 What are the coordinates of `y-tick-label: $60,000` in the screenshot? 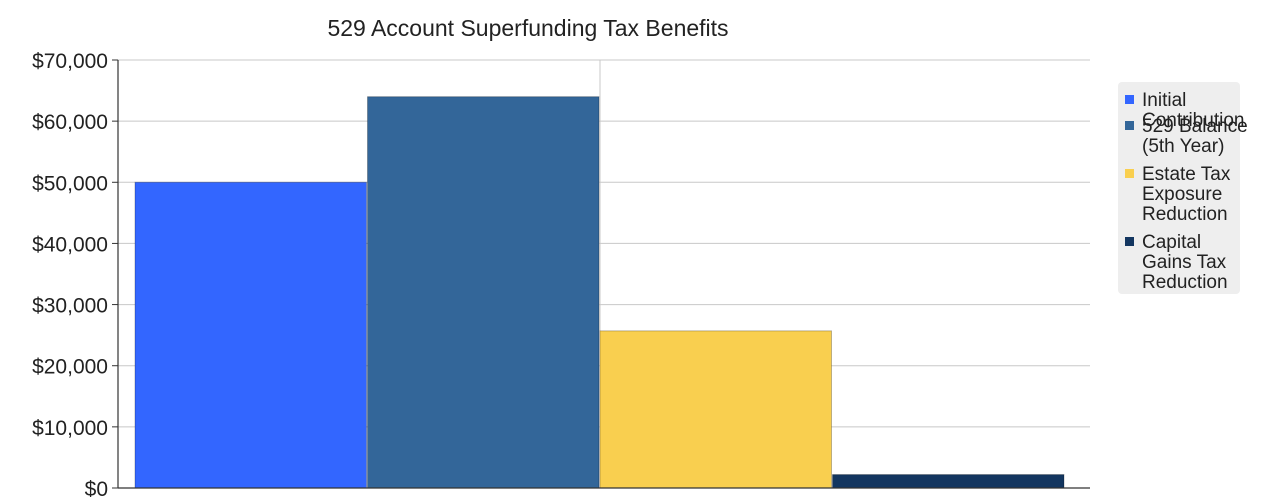 It's located at (70, 122).